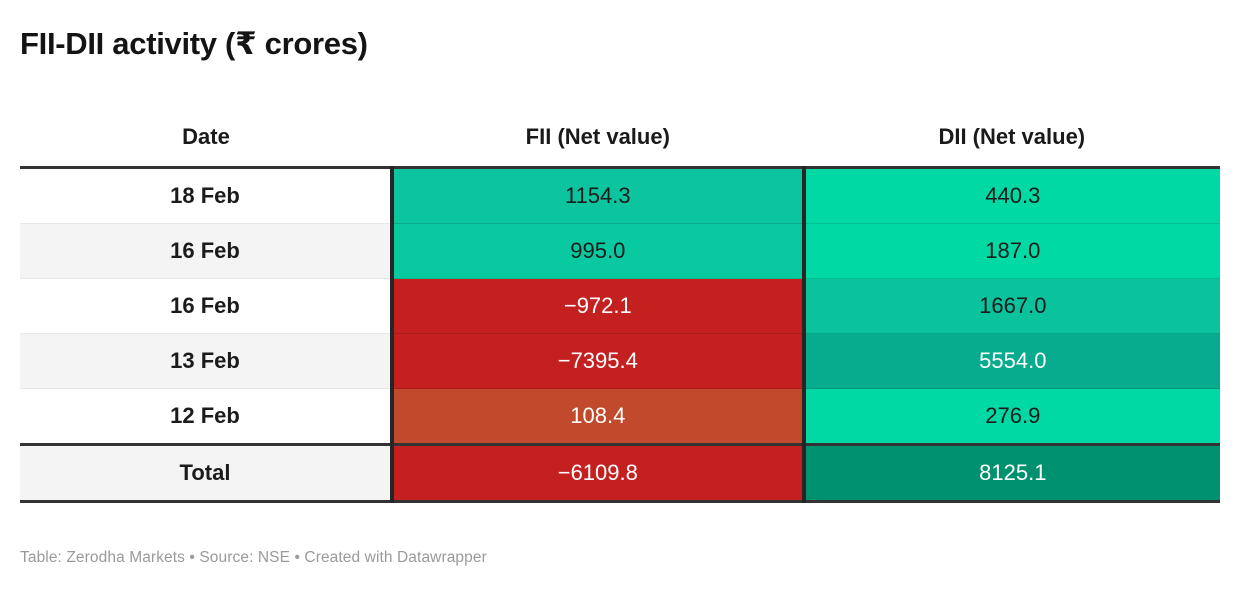 Image resolution: width=1240 pixels, height=596 pixels. I want to click on table-row: 16 Feb −972.1 1667.0, so click(620, 306).